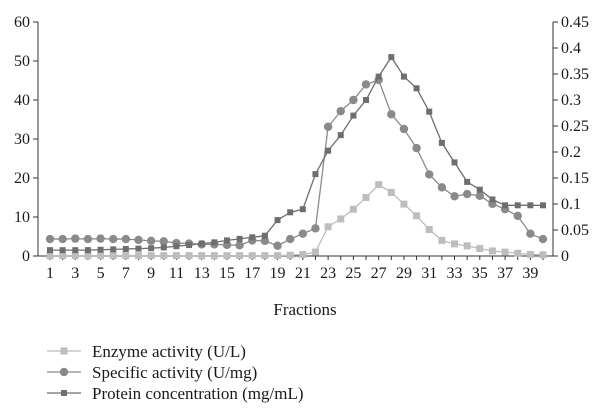  I want to click on legend-item: Specific activity (U/mg), so click(152, 372).